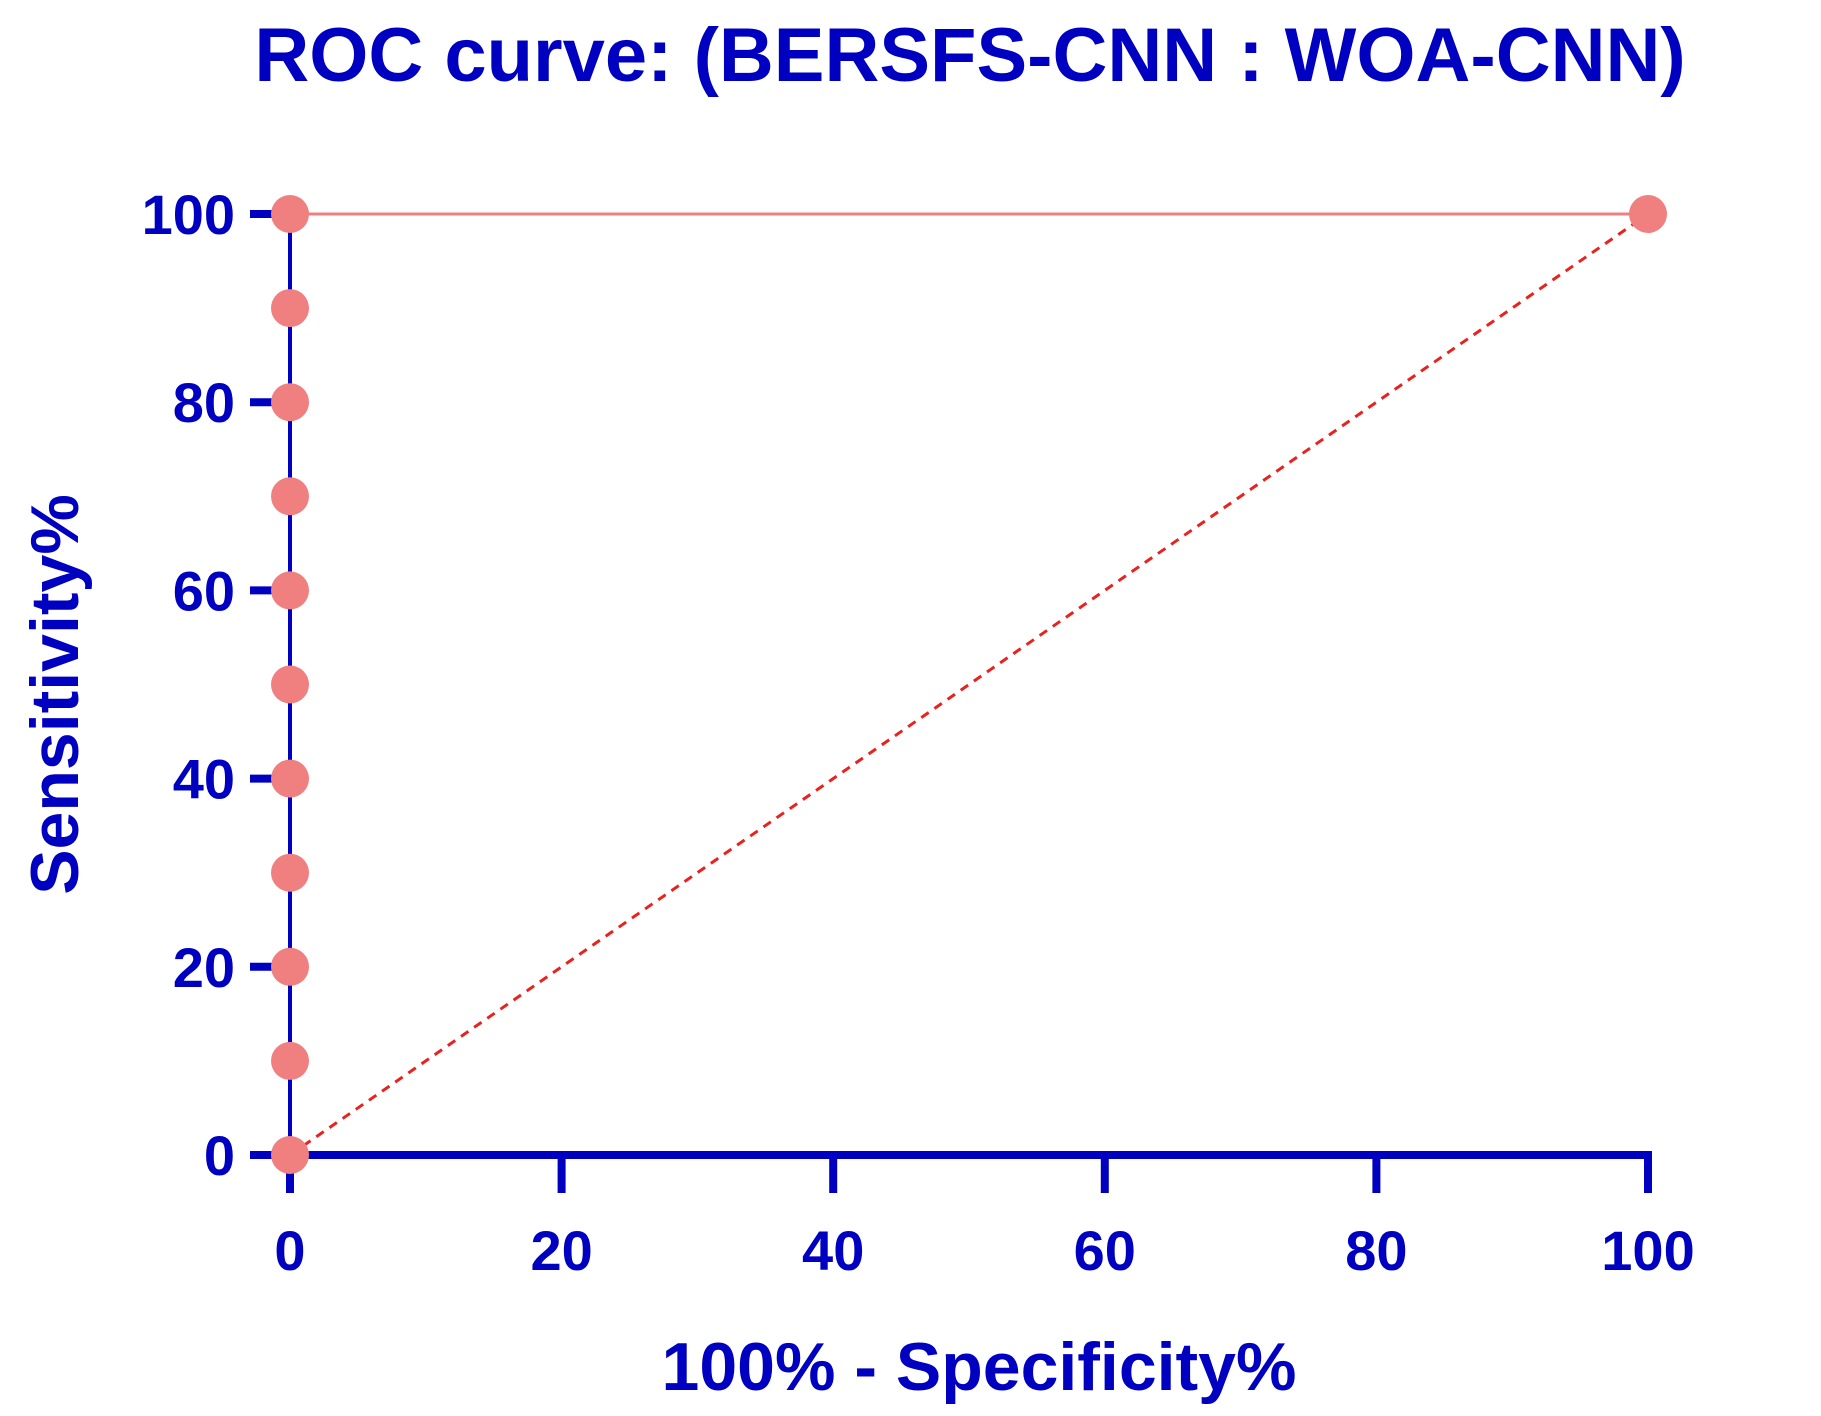 The width and height of the screenshot is (1821, 1416). Describe the element at coordinates (979, 1367) in the screenshot. I see `x-axis-label: 100% - Specificity%` at that location.